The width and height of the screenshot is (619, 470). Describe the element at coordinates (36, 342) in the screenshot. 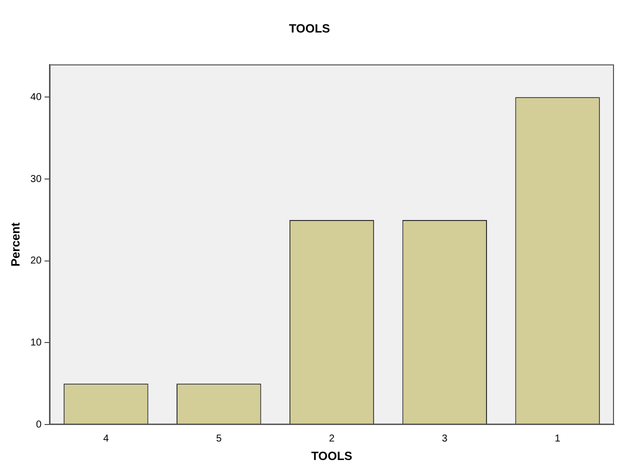

I see `y-tick-label: 10` at that location.